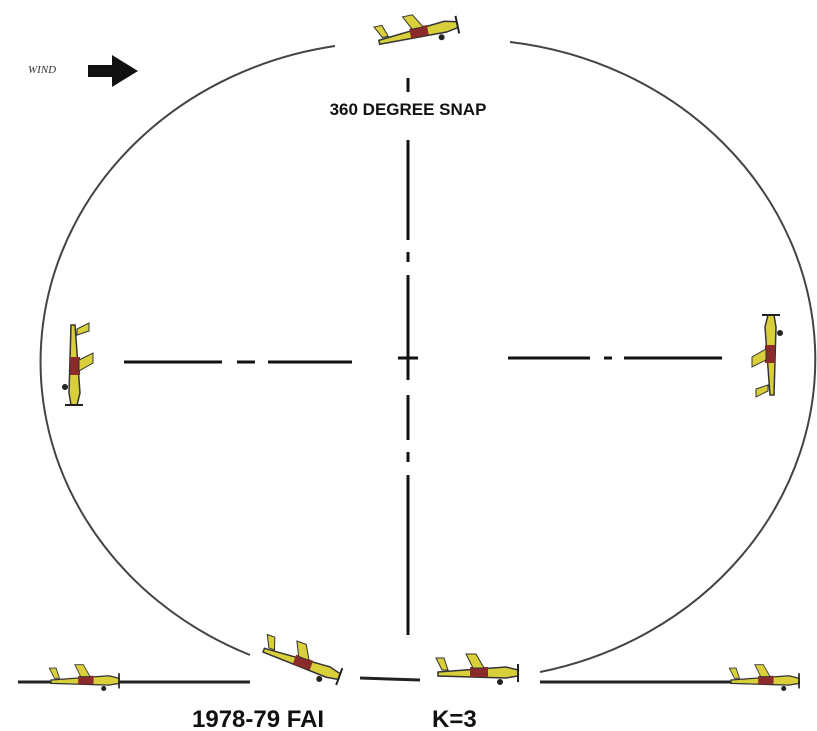 Image resolution: width=817 pixels, height=731 pixels. I want to click on aircraft-top, so click(416, 30).